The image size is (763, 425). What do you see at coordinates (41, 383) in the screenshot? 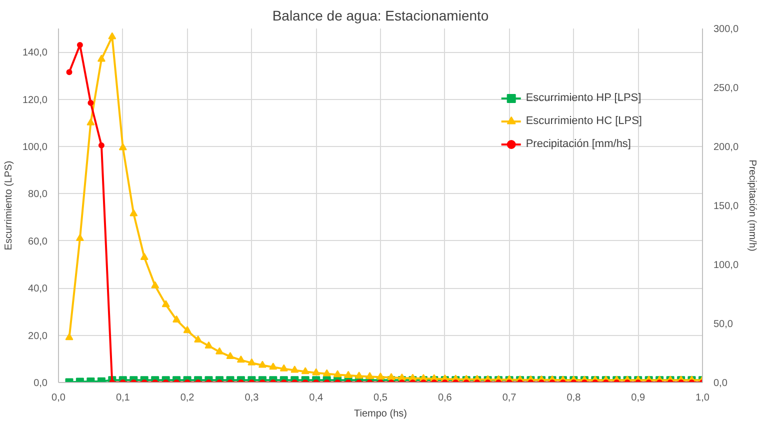
I see `y-tick-label: 0,0` at bounding box center [41, 383].